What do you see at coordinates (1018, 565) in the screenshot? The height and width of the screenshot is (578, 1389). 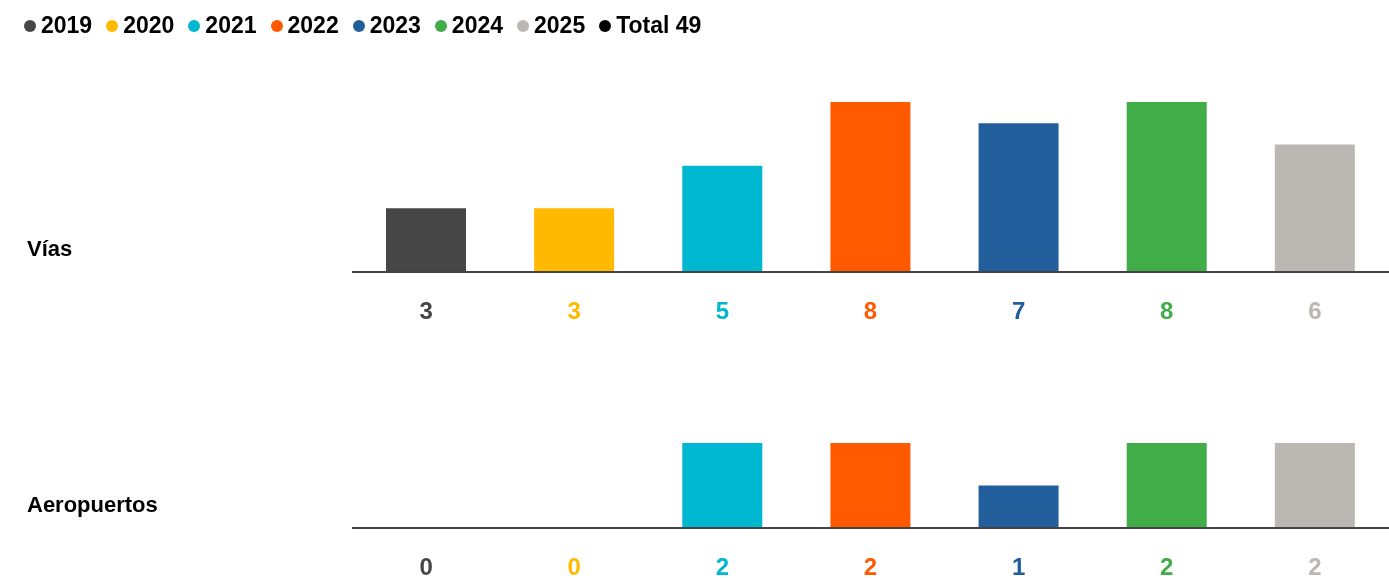 I see `data-label: 1` at bounding box center [1018, 565].